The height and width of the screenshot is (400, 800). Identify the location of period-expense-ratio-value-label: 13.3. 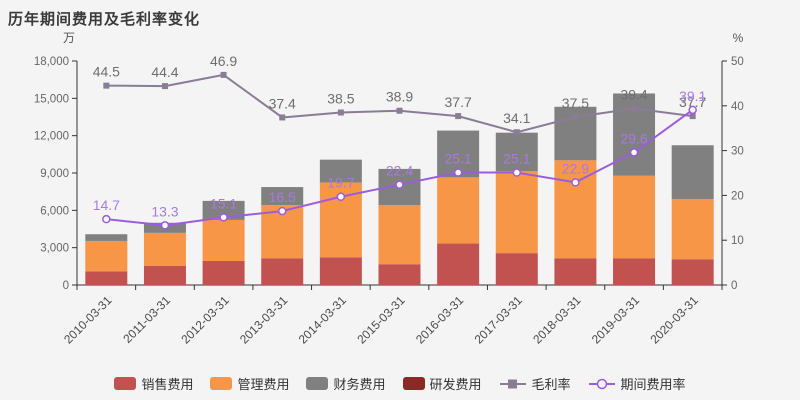
(164, 211).